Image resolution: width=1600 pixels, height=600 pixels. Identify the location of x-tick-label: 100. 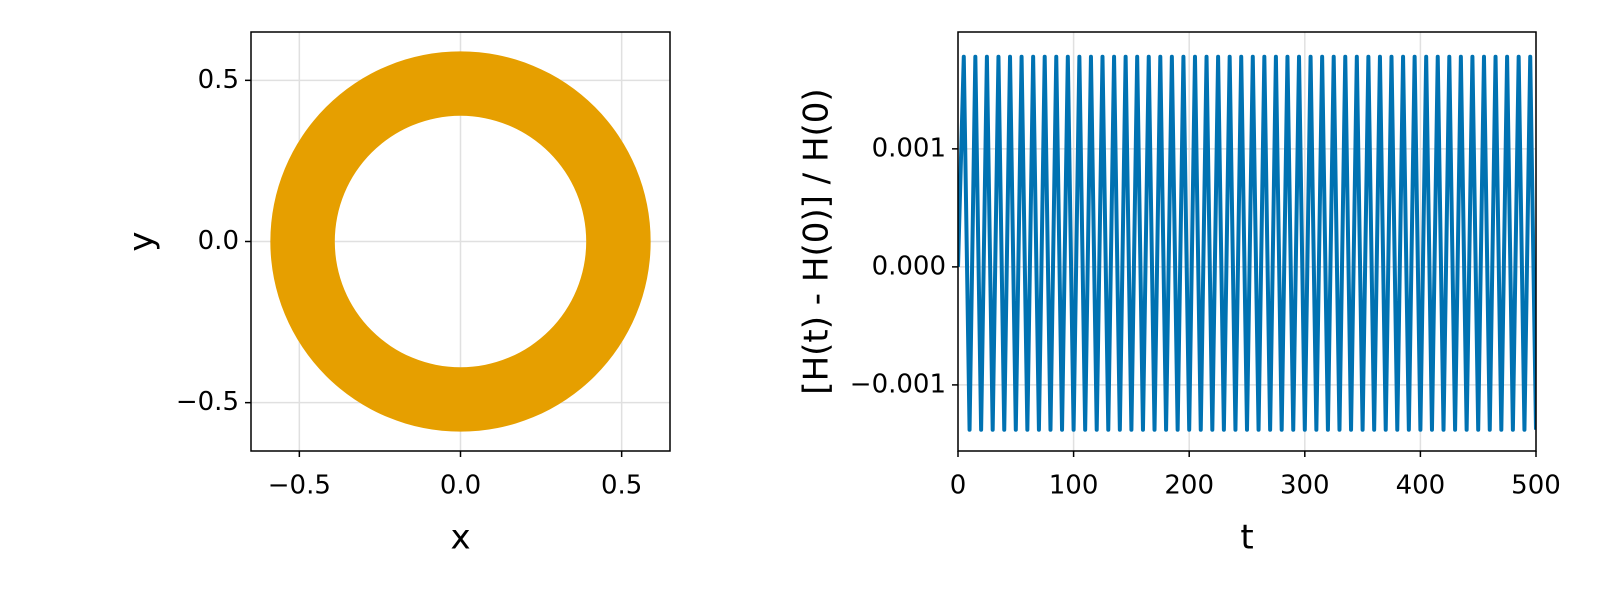
(1074, 486).